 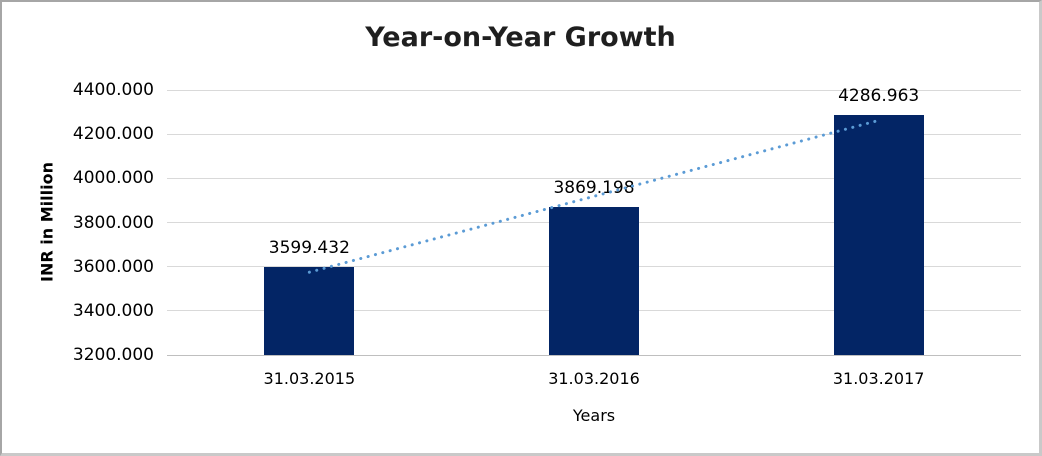 What do you see at coordinates (879, 95) in the screenshot?
I see `bar-data-label: 4286.963` at bounding box center [879, 95].